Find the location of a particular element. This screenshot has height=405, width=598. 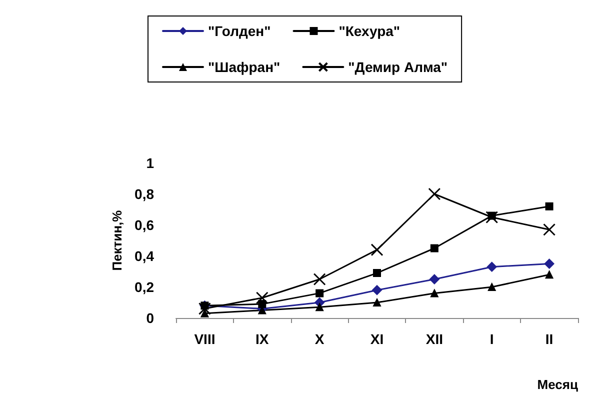

legend-label: "Голден" is located at coordinates (239, 31).